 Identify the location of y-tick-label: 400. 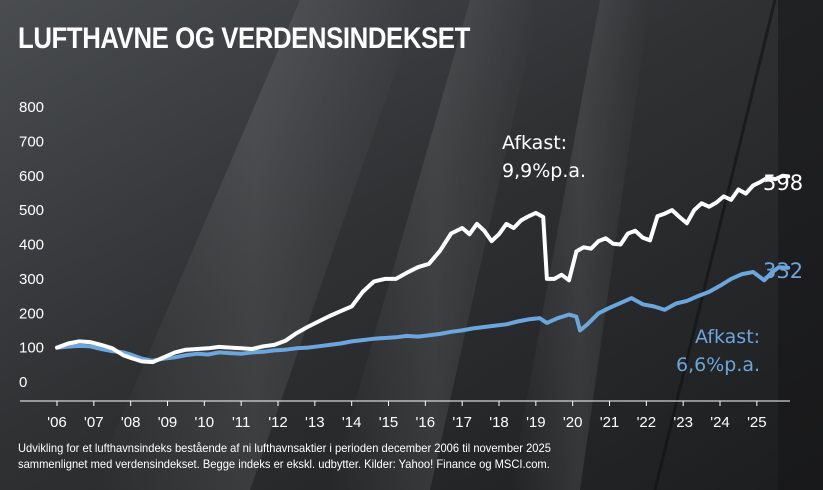
(31, 245).